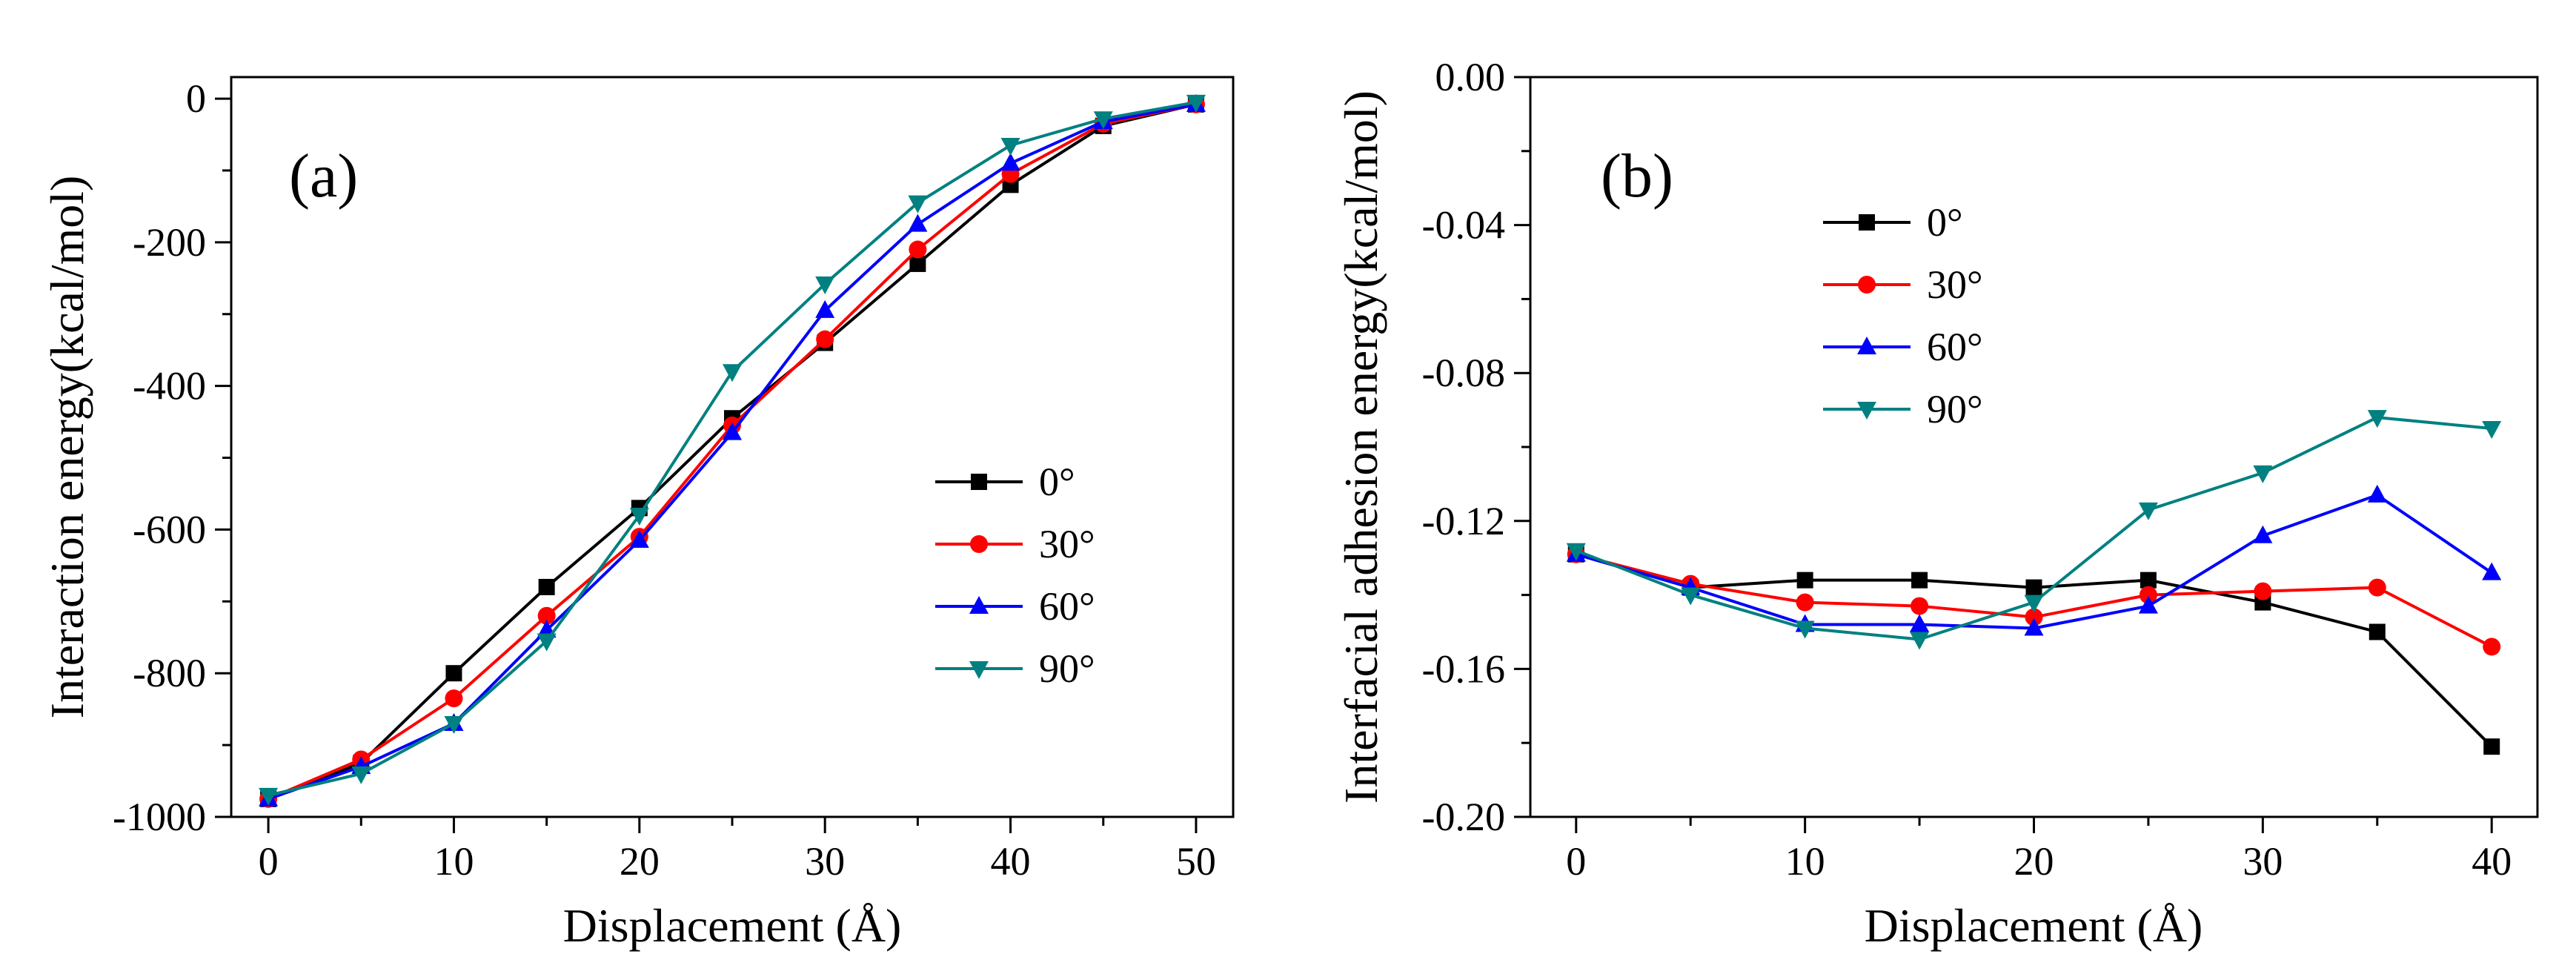 This screenshot has height=977, width=2576. Describe the element at coordinates (1463, 668) in the screenshot. I see `y-tick-label: -0.16` at that location.